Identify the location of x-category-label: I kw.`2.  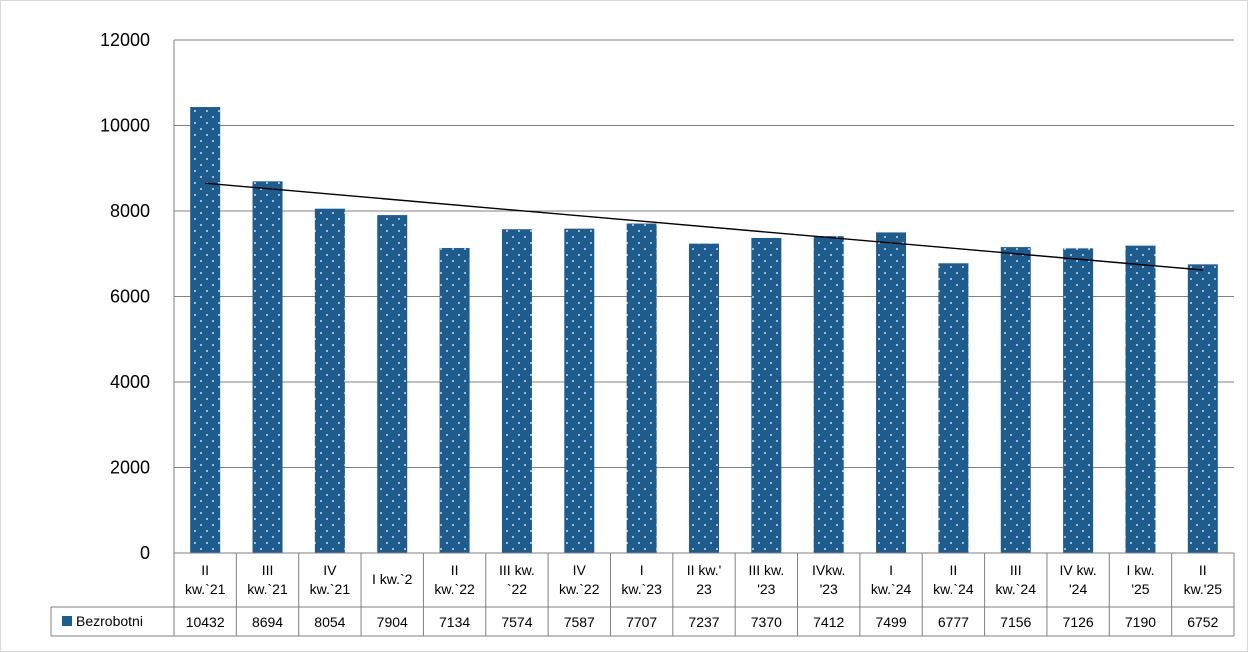
(392, 579).